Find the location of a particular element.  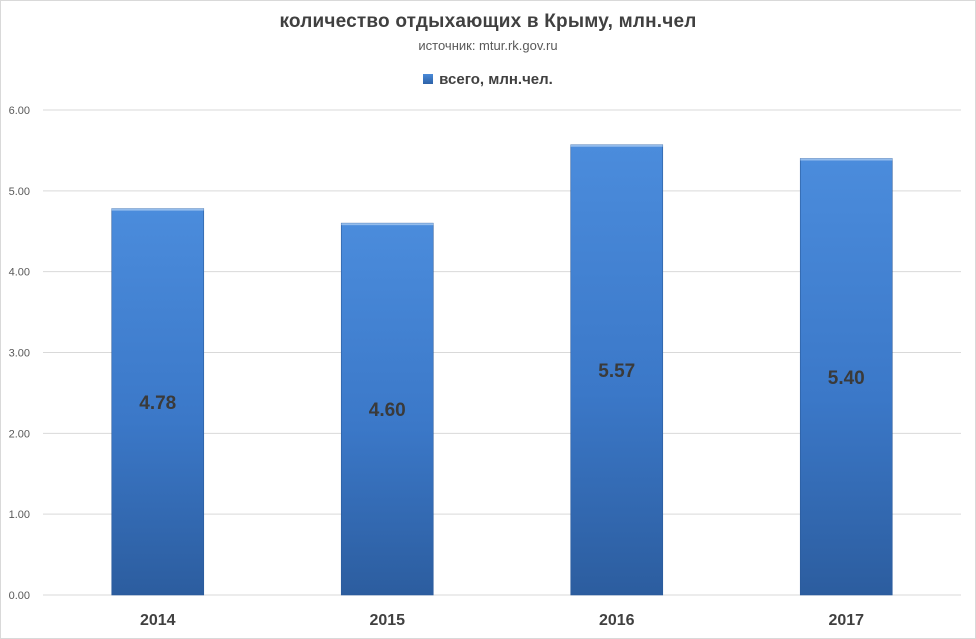

data-label: 4.60 is located at coordinates (387, 410).